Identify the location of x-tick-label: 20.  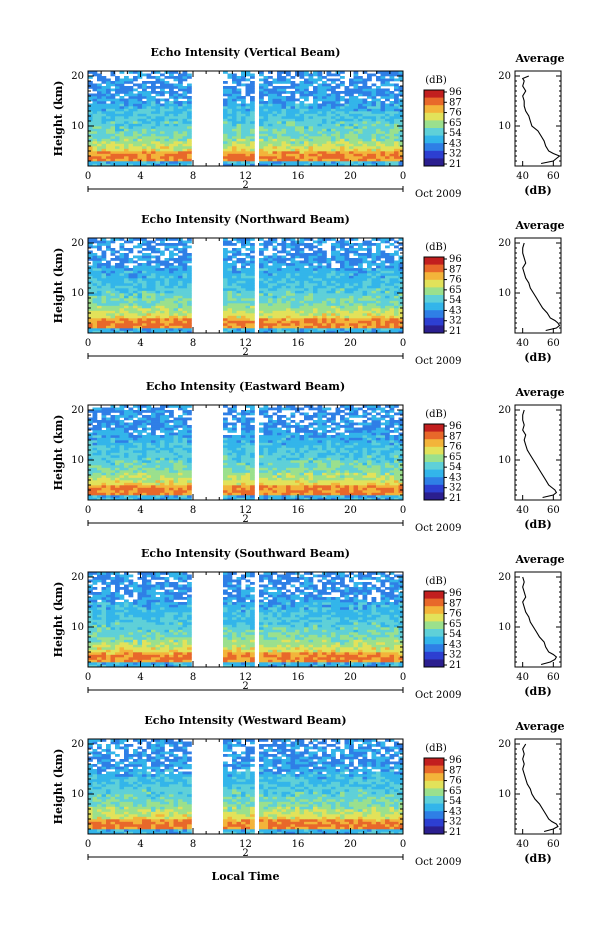
(350, 176).